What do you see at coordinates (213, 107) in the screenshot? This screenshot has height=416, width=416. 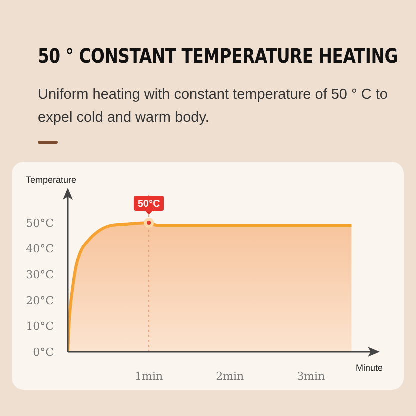 I see `chart-subtitle: Uniform heating with constant temperature of 50 ° C to expel cold and warm body.` at bounding box center [213, 107].